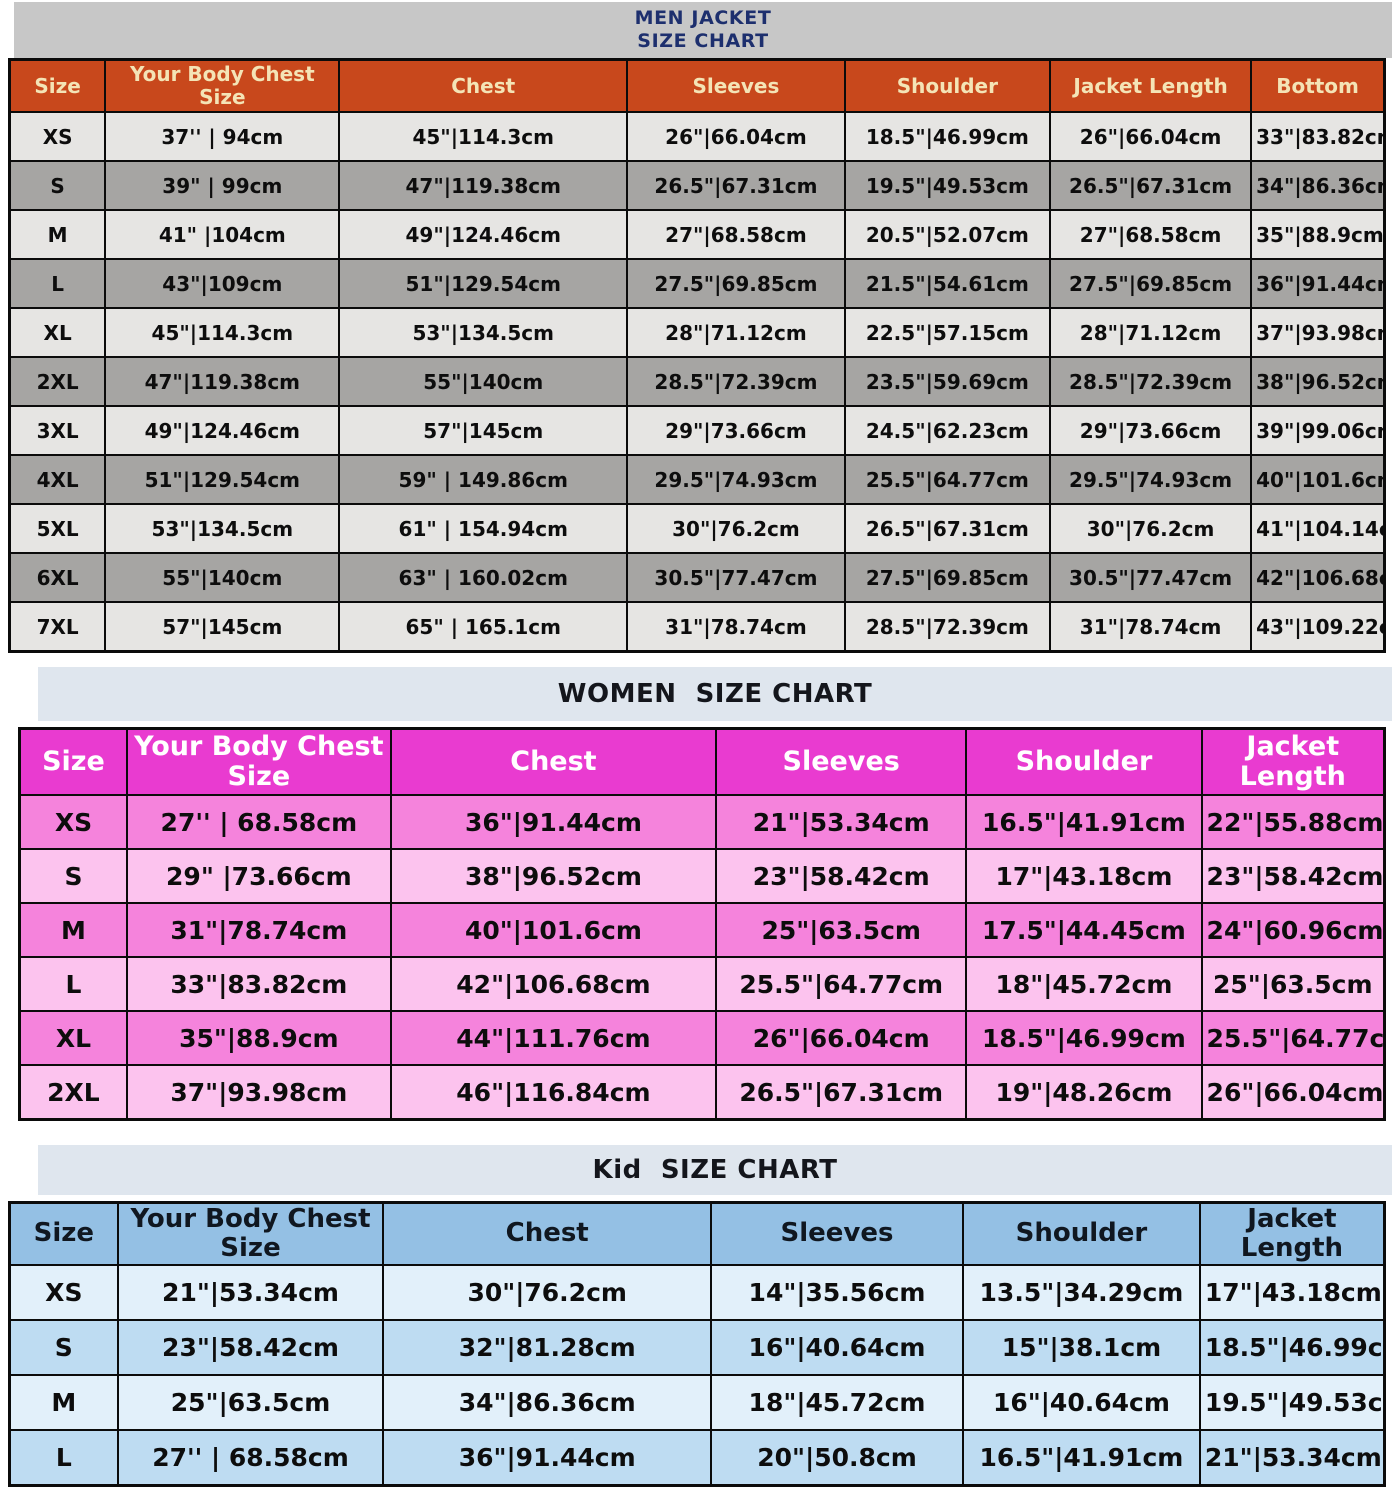 The height and width of the screenshot is (1502, 1392). I want to click on measurement-cell: 41"|104.14cm, so click(1318, 528).